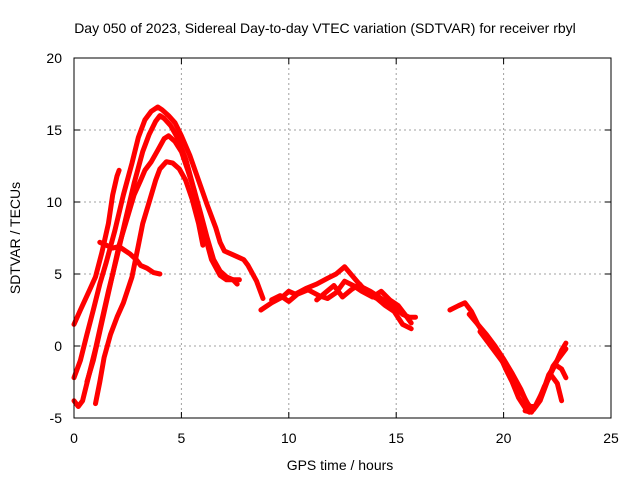 The height and width of the screenshot is (480, 640). I want to click on x-tick-label: 5, so click(182, 438).